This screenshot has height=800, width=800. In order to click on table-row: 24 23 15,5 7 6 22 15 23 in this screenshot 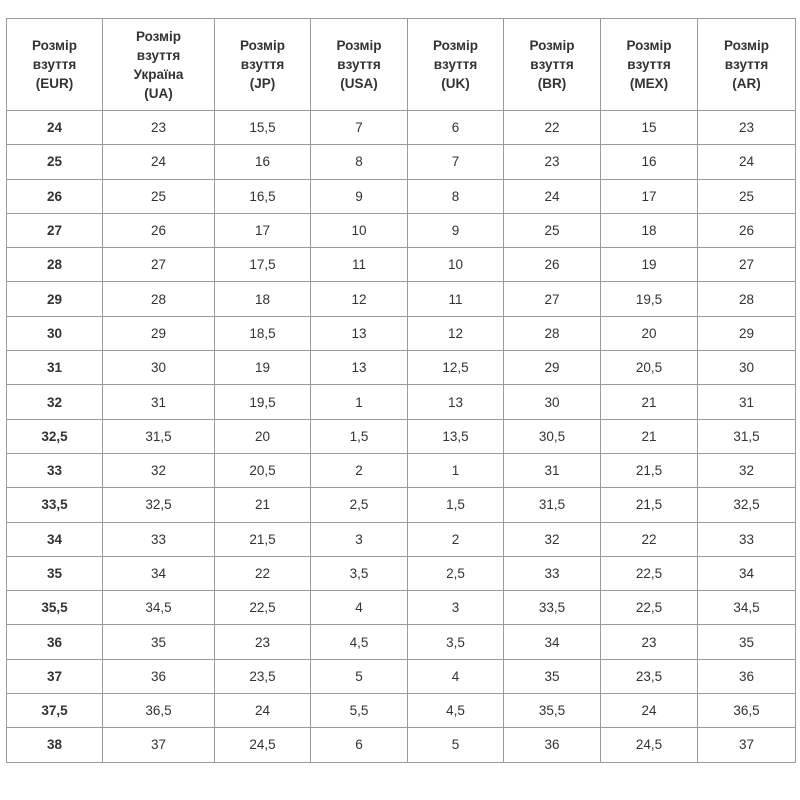, I will do `click(401, 127)`.